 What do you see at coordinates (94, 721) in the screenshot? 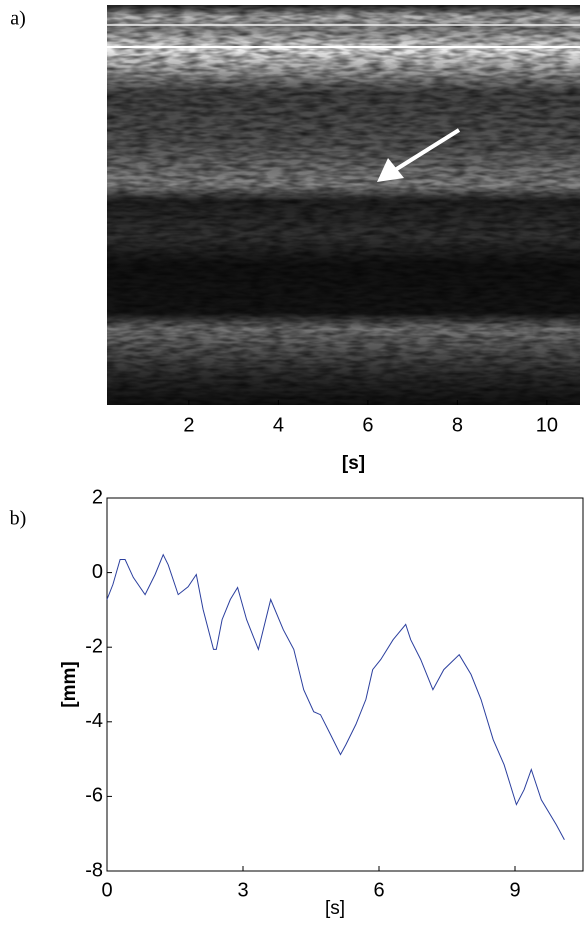
I see `y-tick-label: -4` at bounding box center [94, 721].